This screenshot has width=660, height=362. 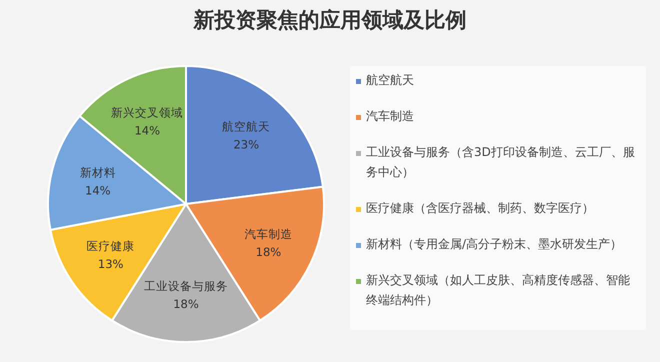 I want to click on title: 新投资聚焦的应用领域及比例, so click(x=330, y=20).